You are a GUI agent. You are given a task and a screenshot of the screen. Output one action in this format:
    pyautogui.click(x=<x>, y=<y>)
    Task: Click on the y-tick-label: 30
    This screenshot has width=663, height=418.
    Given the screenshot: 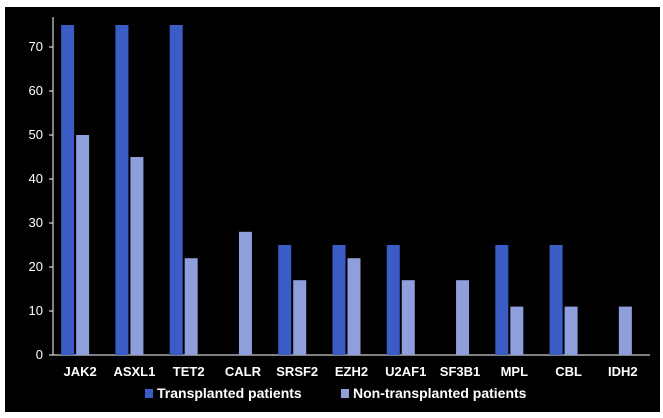 What is the action you would take?
    pyautogui.click(x=36, y=222)
    